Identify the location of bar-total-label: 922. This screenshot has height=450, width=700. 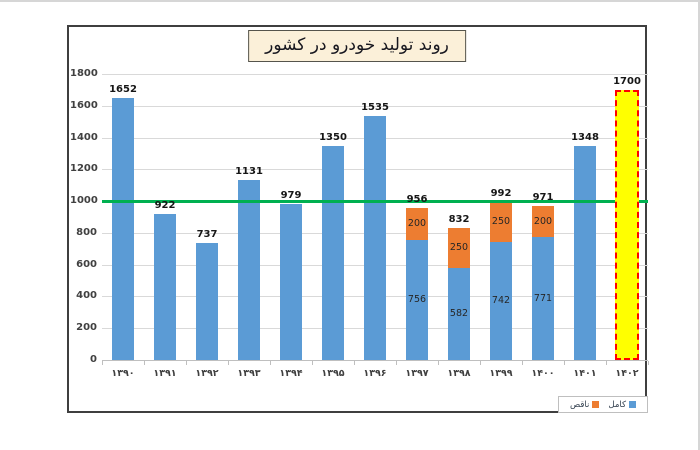
(165, 205).